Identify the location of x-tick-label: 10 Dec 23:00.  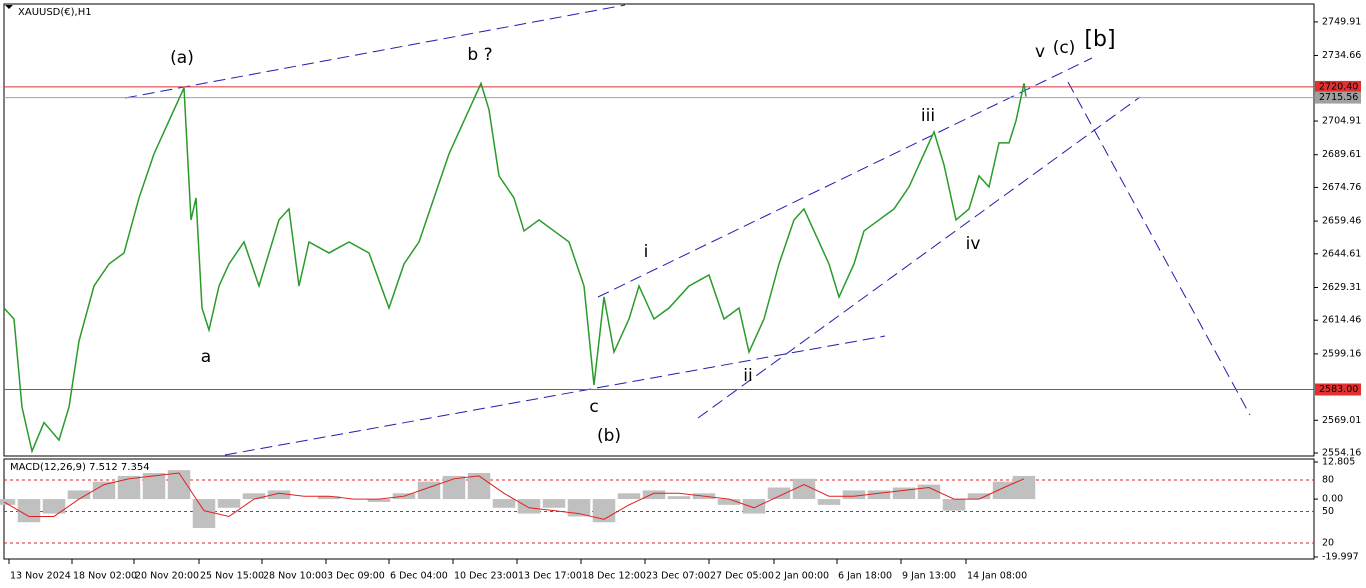
(486, 576).